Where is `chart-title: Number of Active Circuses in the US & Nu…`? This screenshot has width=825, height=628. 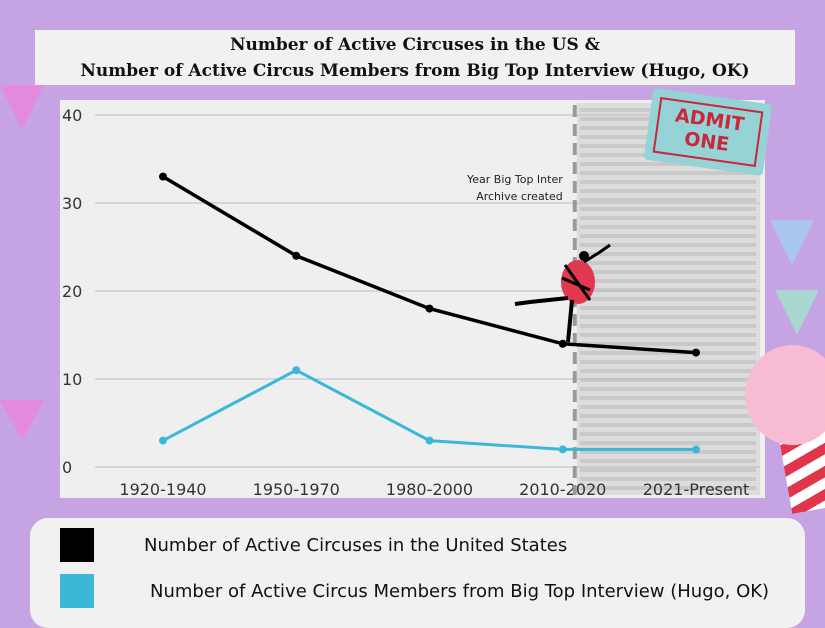 chart-title: Number of Active Circuses in the US & Nu… is located at coordinates (415, 57).